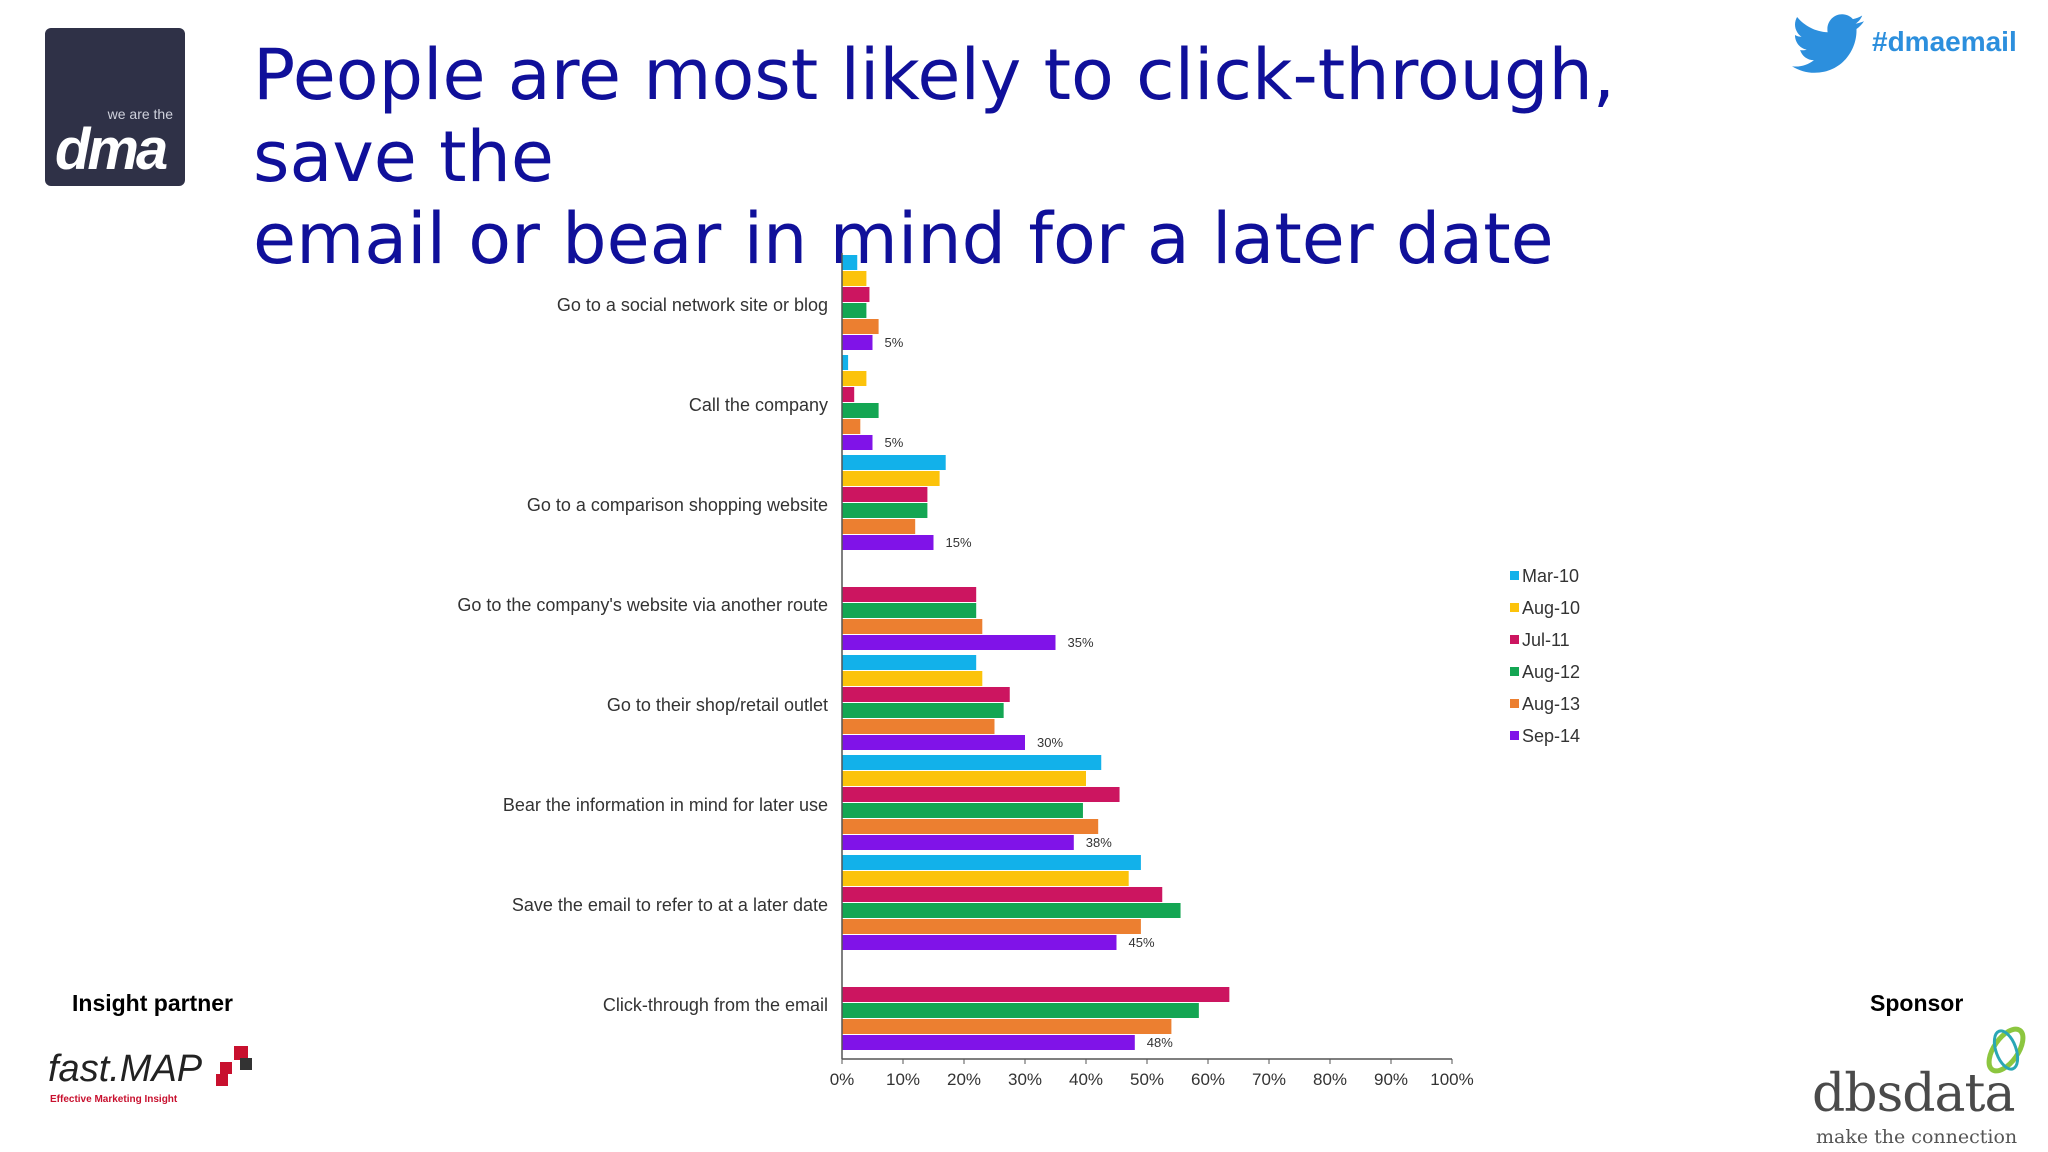 Image resolution: width=2048 pixels, height=1152 pixels. I want to click on category-label: Go to a social network site or blog, so click(692, 305).